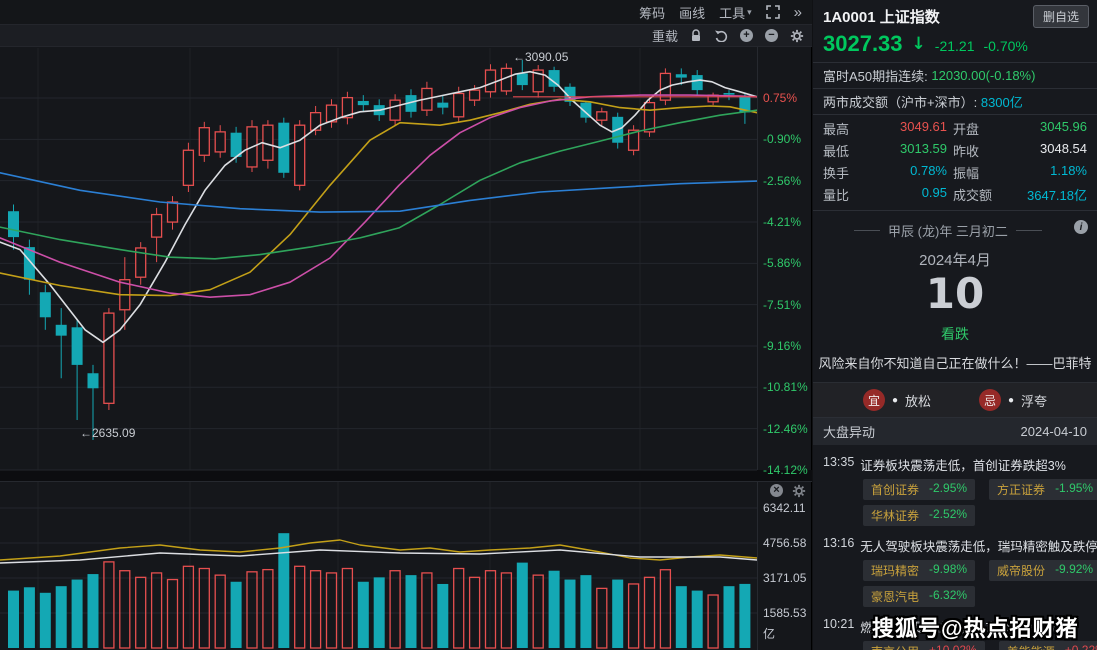  I want to click on vol-ma-white, so click(379, 556).